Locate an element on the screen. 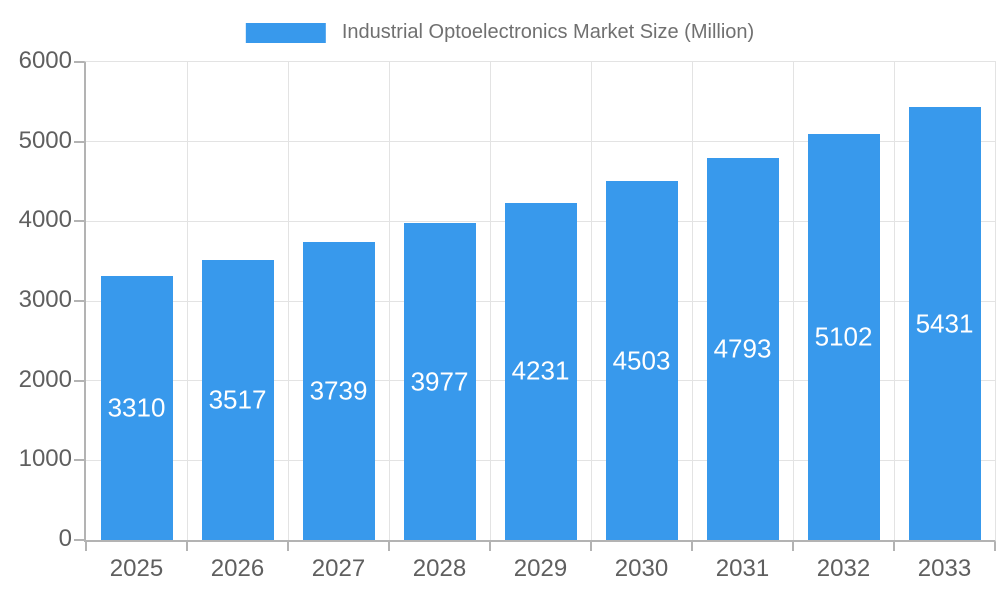 This screenshot has width=1000, height=600. bar-value-label: 4503 is located at coordinates (641, 360).